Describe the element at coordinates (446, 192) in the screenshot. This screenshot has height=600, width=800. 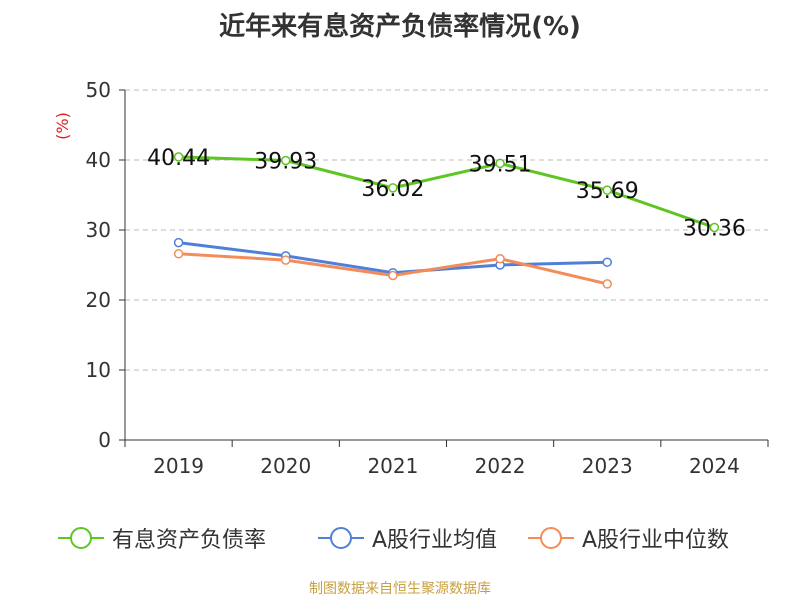
I see `series-line` at that location.